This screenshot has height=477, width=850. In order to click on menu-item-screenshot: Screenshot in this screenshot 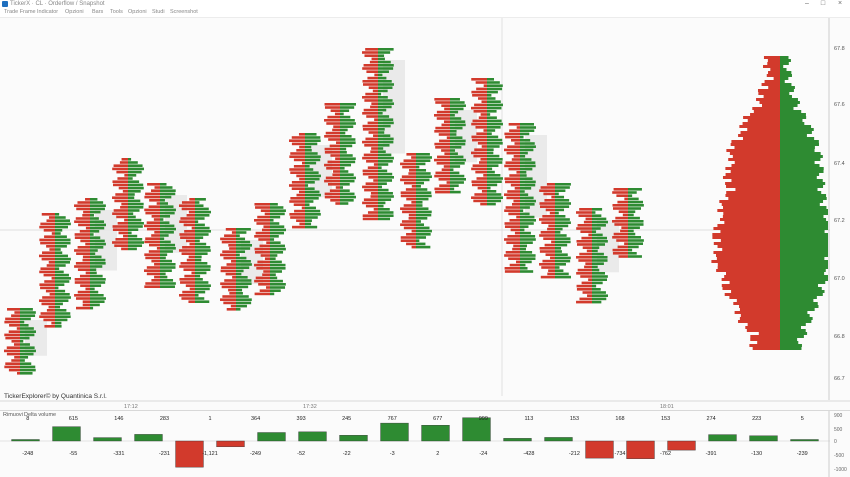, I will do `click(184, 12)`.